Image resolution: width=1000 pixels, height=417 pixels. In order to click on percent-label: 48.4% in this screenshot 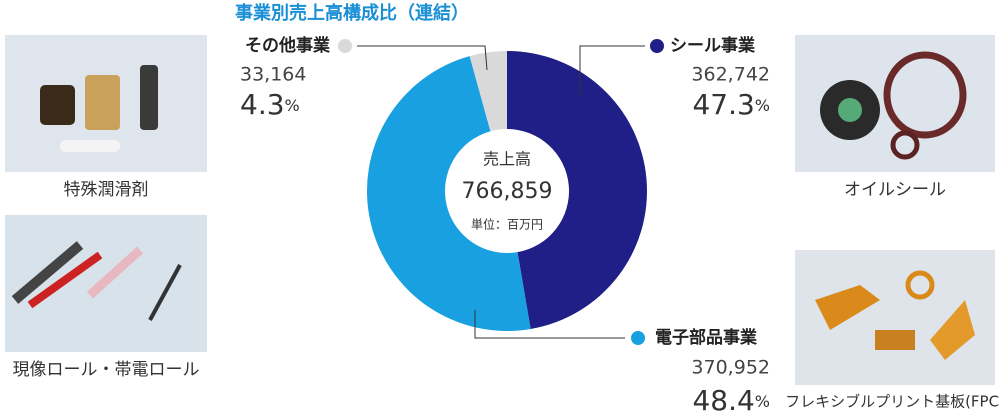, I will do `click(731, 400)`.